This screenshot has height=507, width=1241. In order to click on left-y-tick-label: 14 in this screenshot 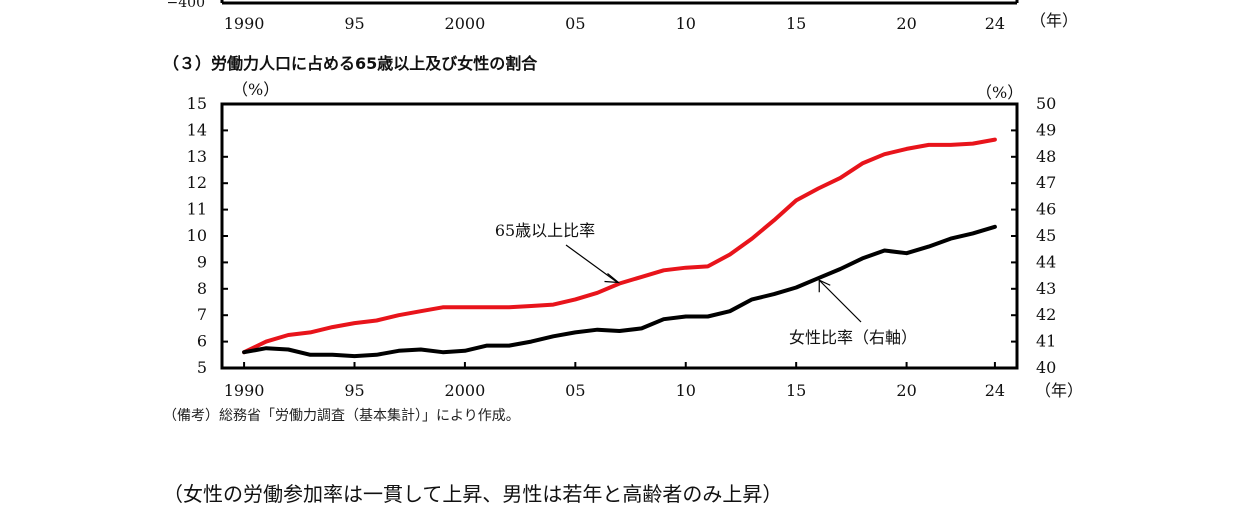, I will do `click(197, 129)`.